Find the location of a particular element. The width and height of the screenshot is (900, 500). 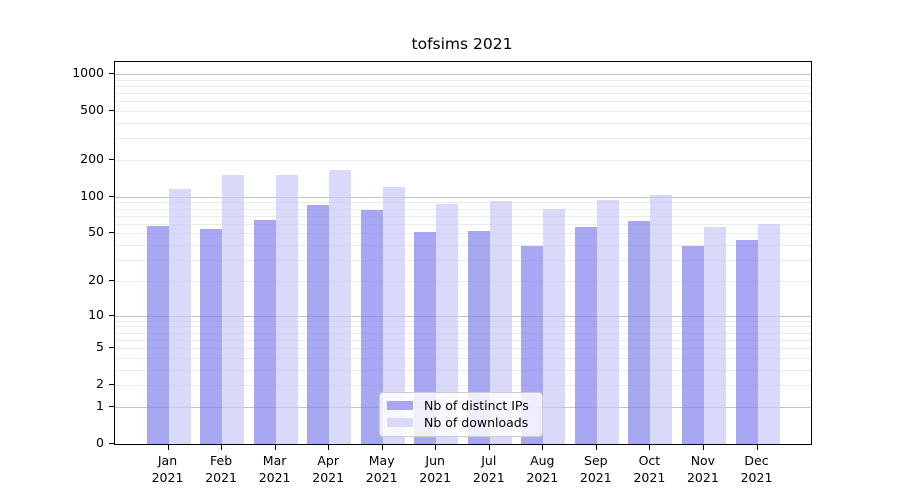

bar-downloads-mar is located at coordinates (286, 309).